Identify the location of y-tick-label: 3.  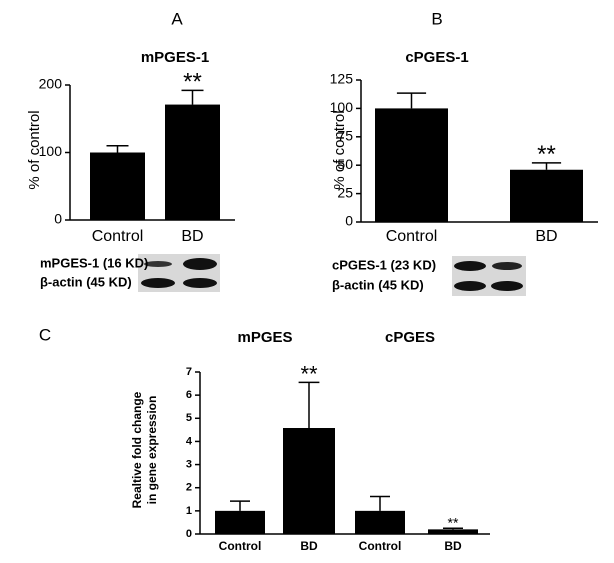
(189, 464).